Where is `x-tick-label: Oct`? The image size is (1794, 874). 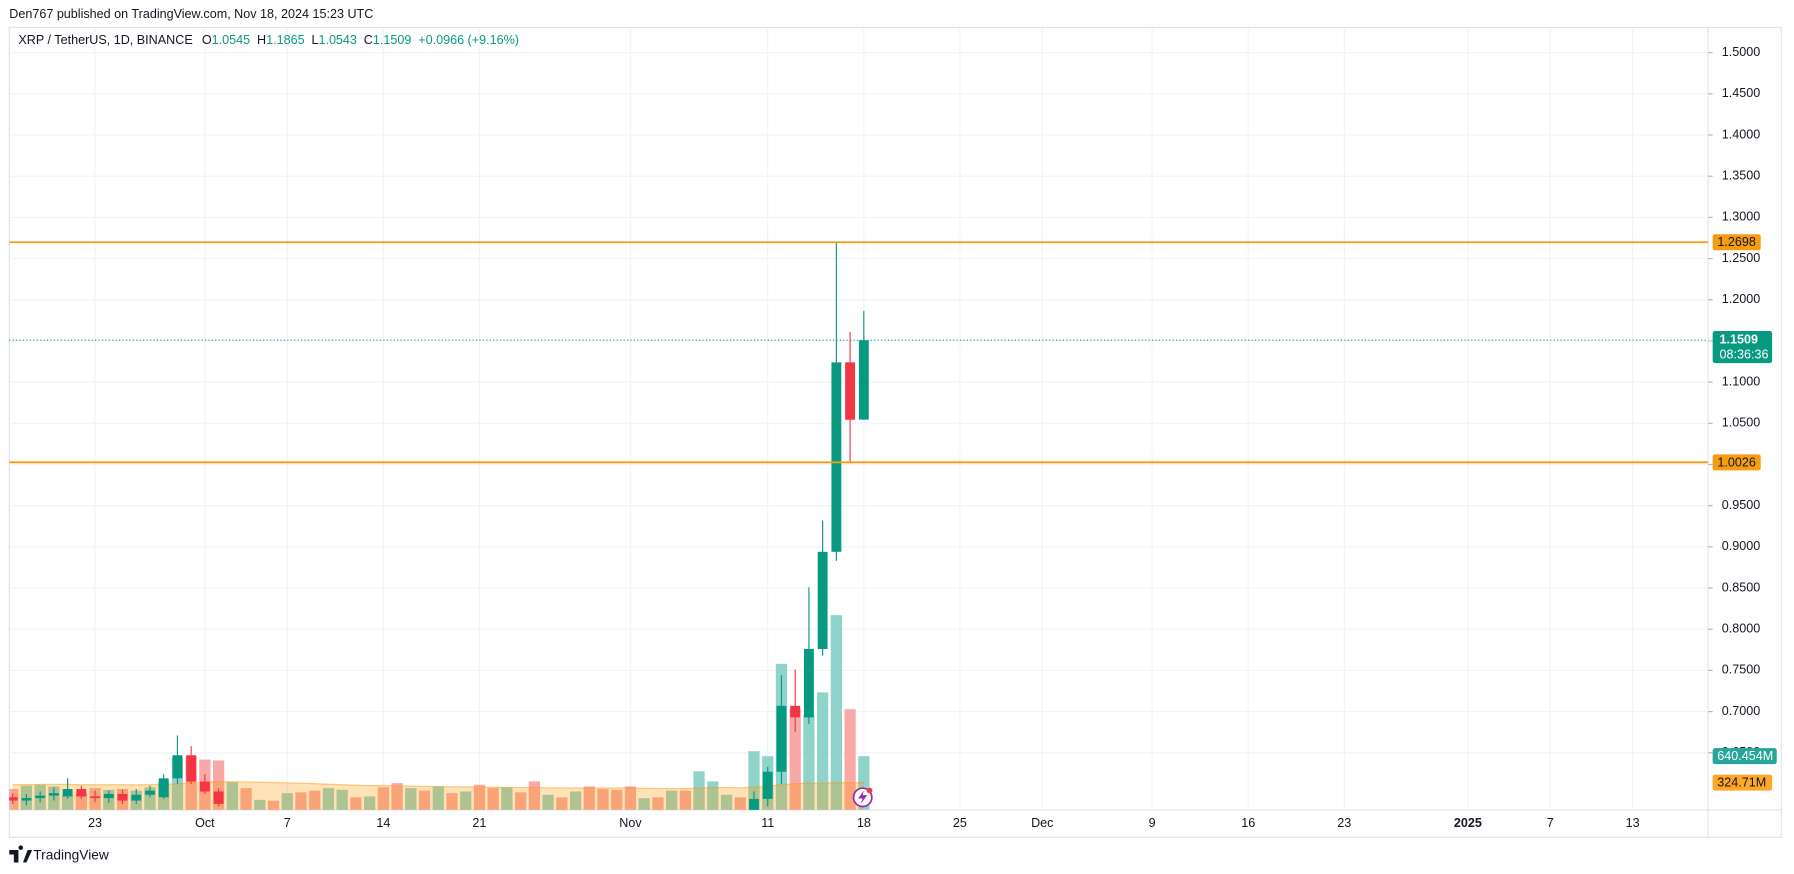
x-tick-label: Oct is located at coordinates (205, 823).